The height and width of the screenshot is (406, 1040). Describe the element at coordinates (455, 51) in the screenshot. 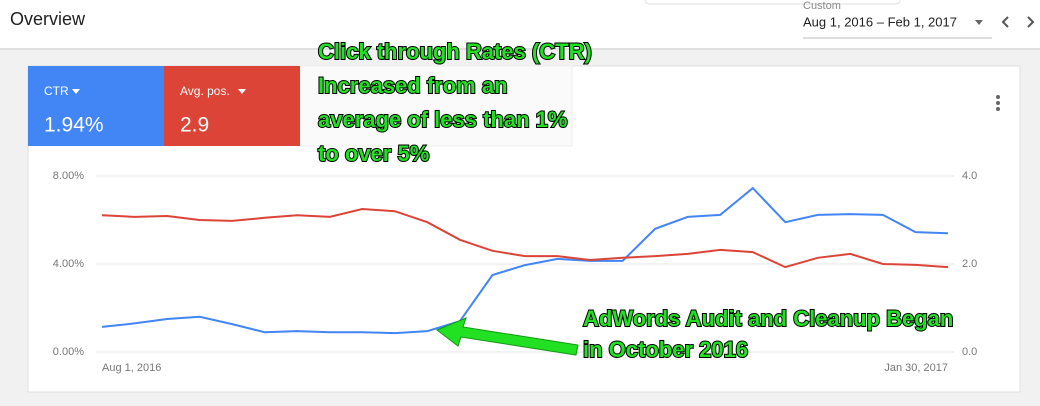

I see `annotation: Click through Rates (CTR)` at that location.